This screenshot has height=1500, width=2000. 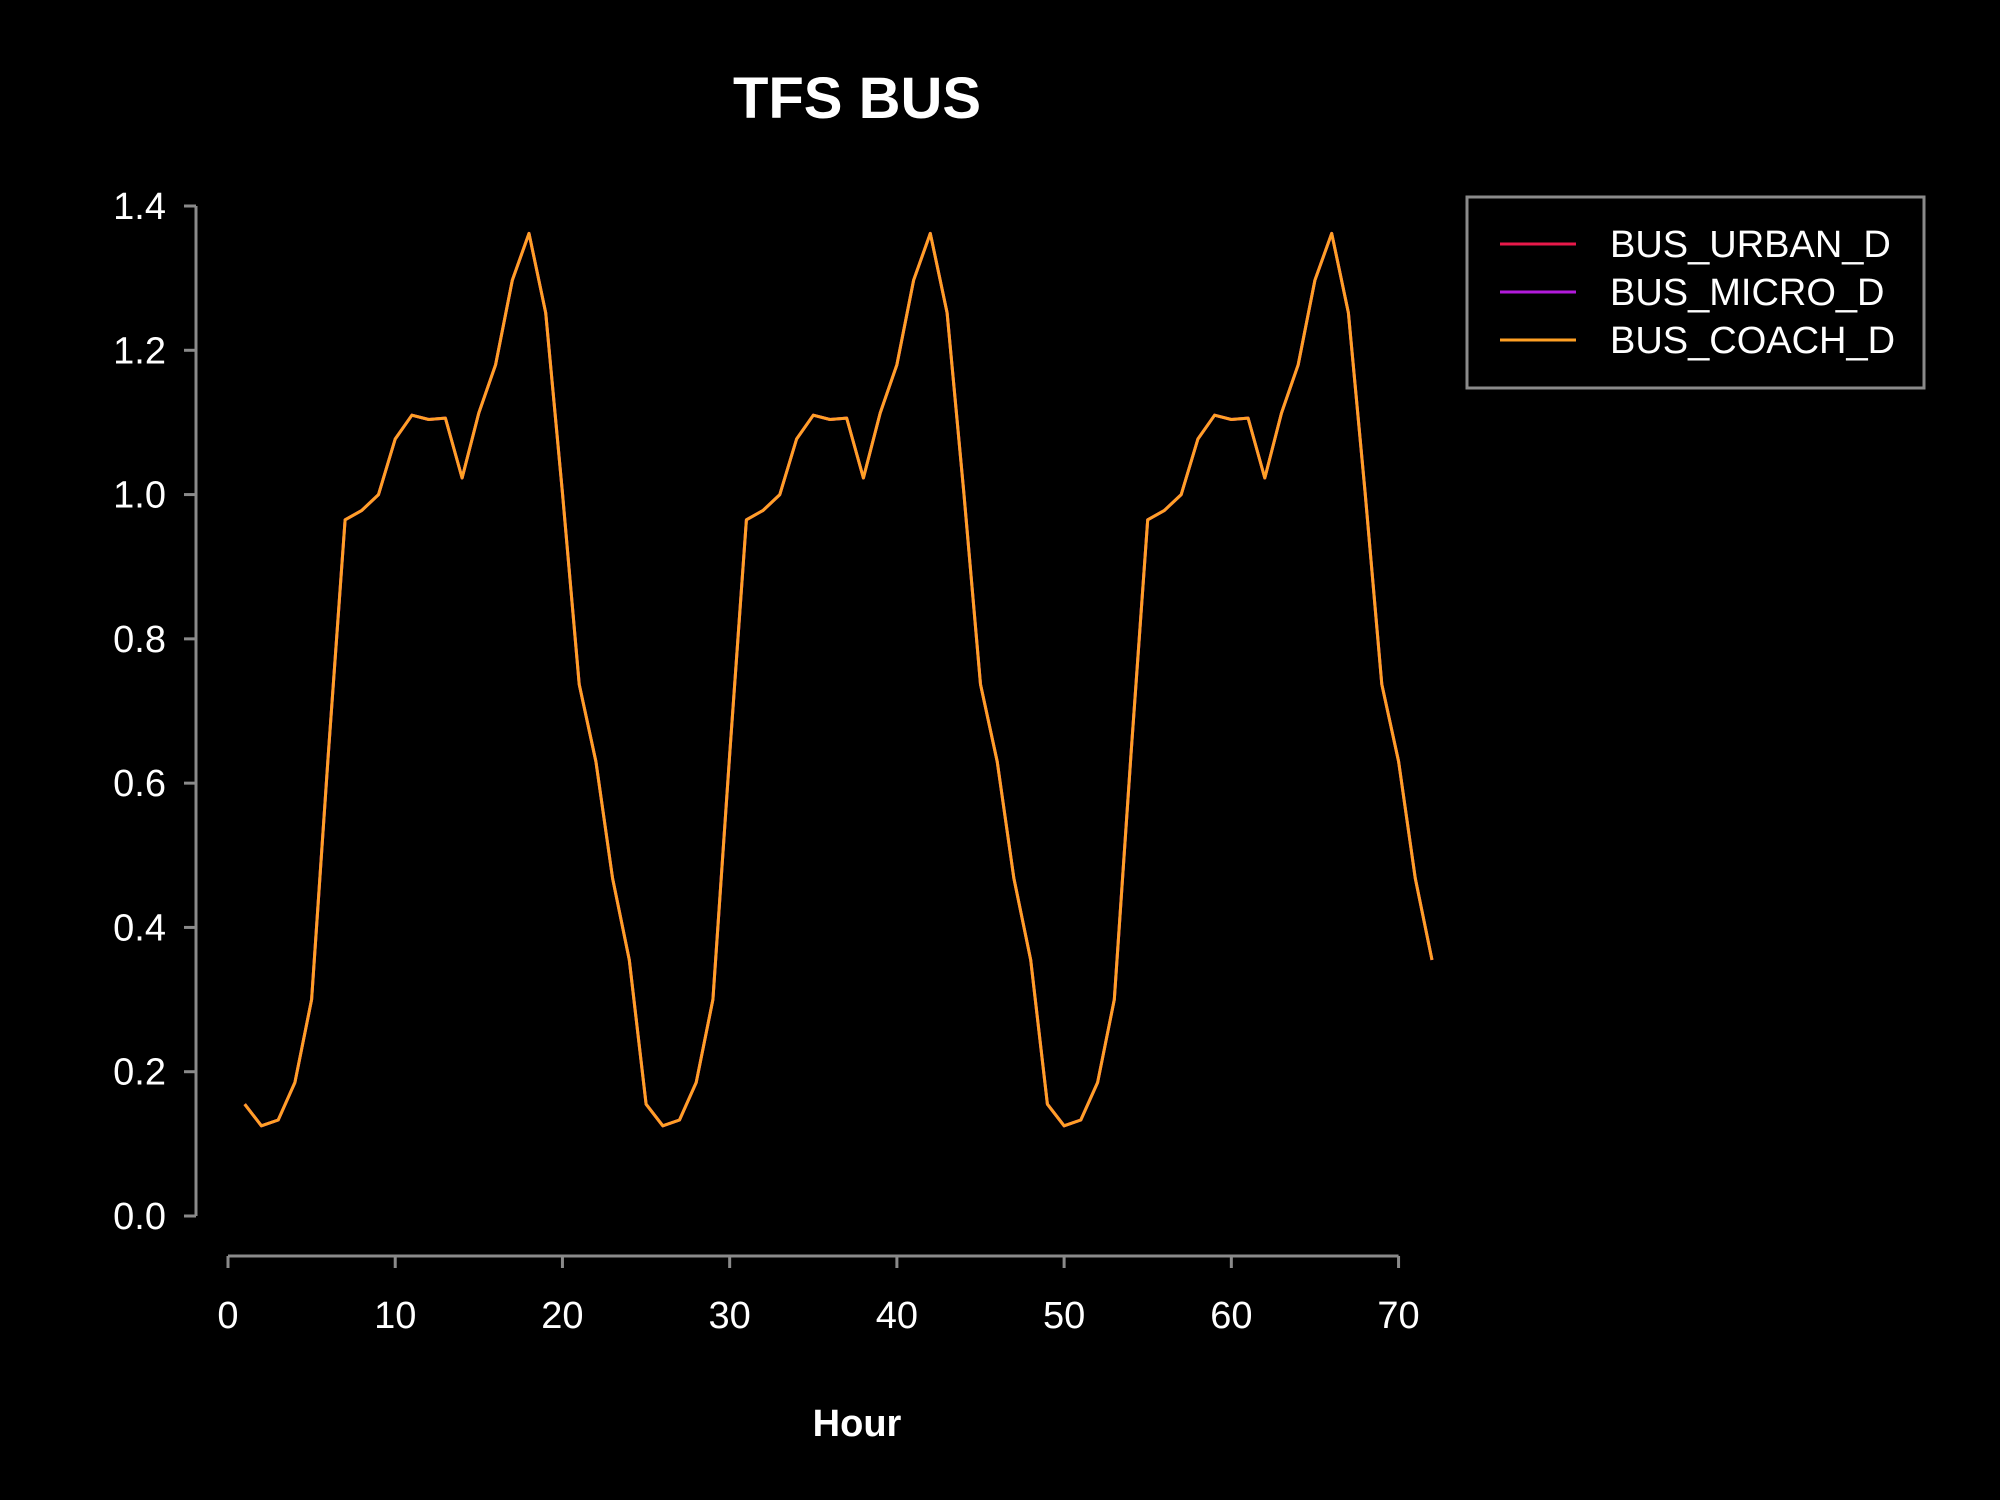 I want to click on chart-title: TFS BUS, so click(x=857, y=98).